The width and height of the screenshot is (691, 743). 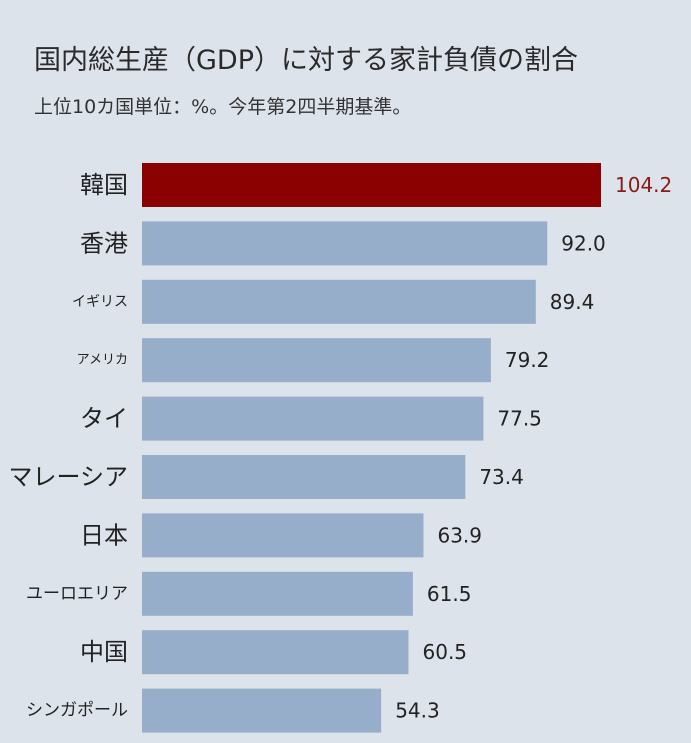 What do you see at coordinates (100, 302) in the screenshot?
I see `category-label: イギリス` at bounding box center [100, 302].